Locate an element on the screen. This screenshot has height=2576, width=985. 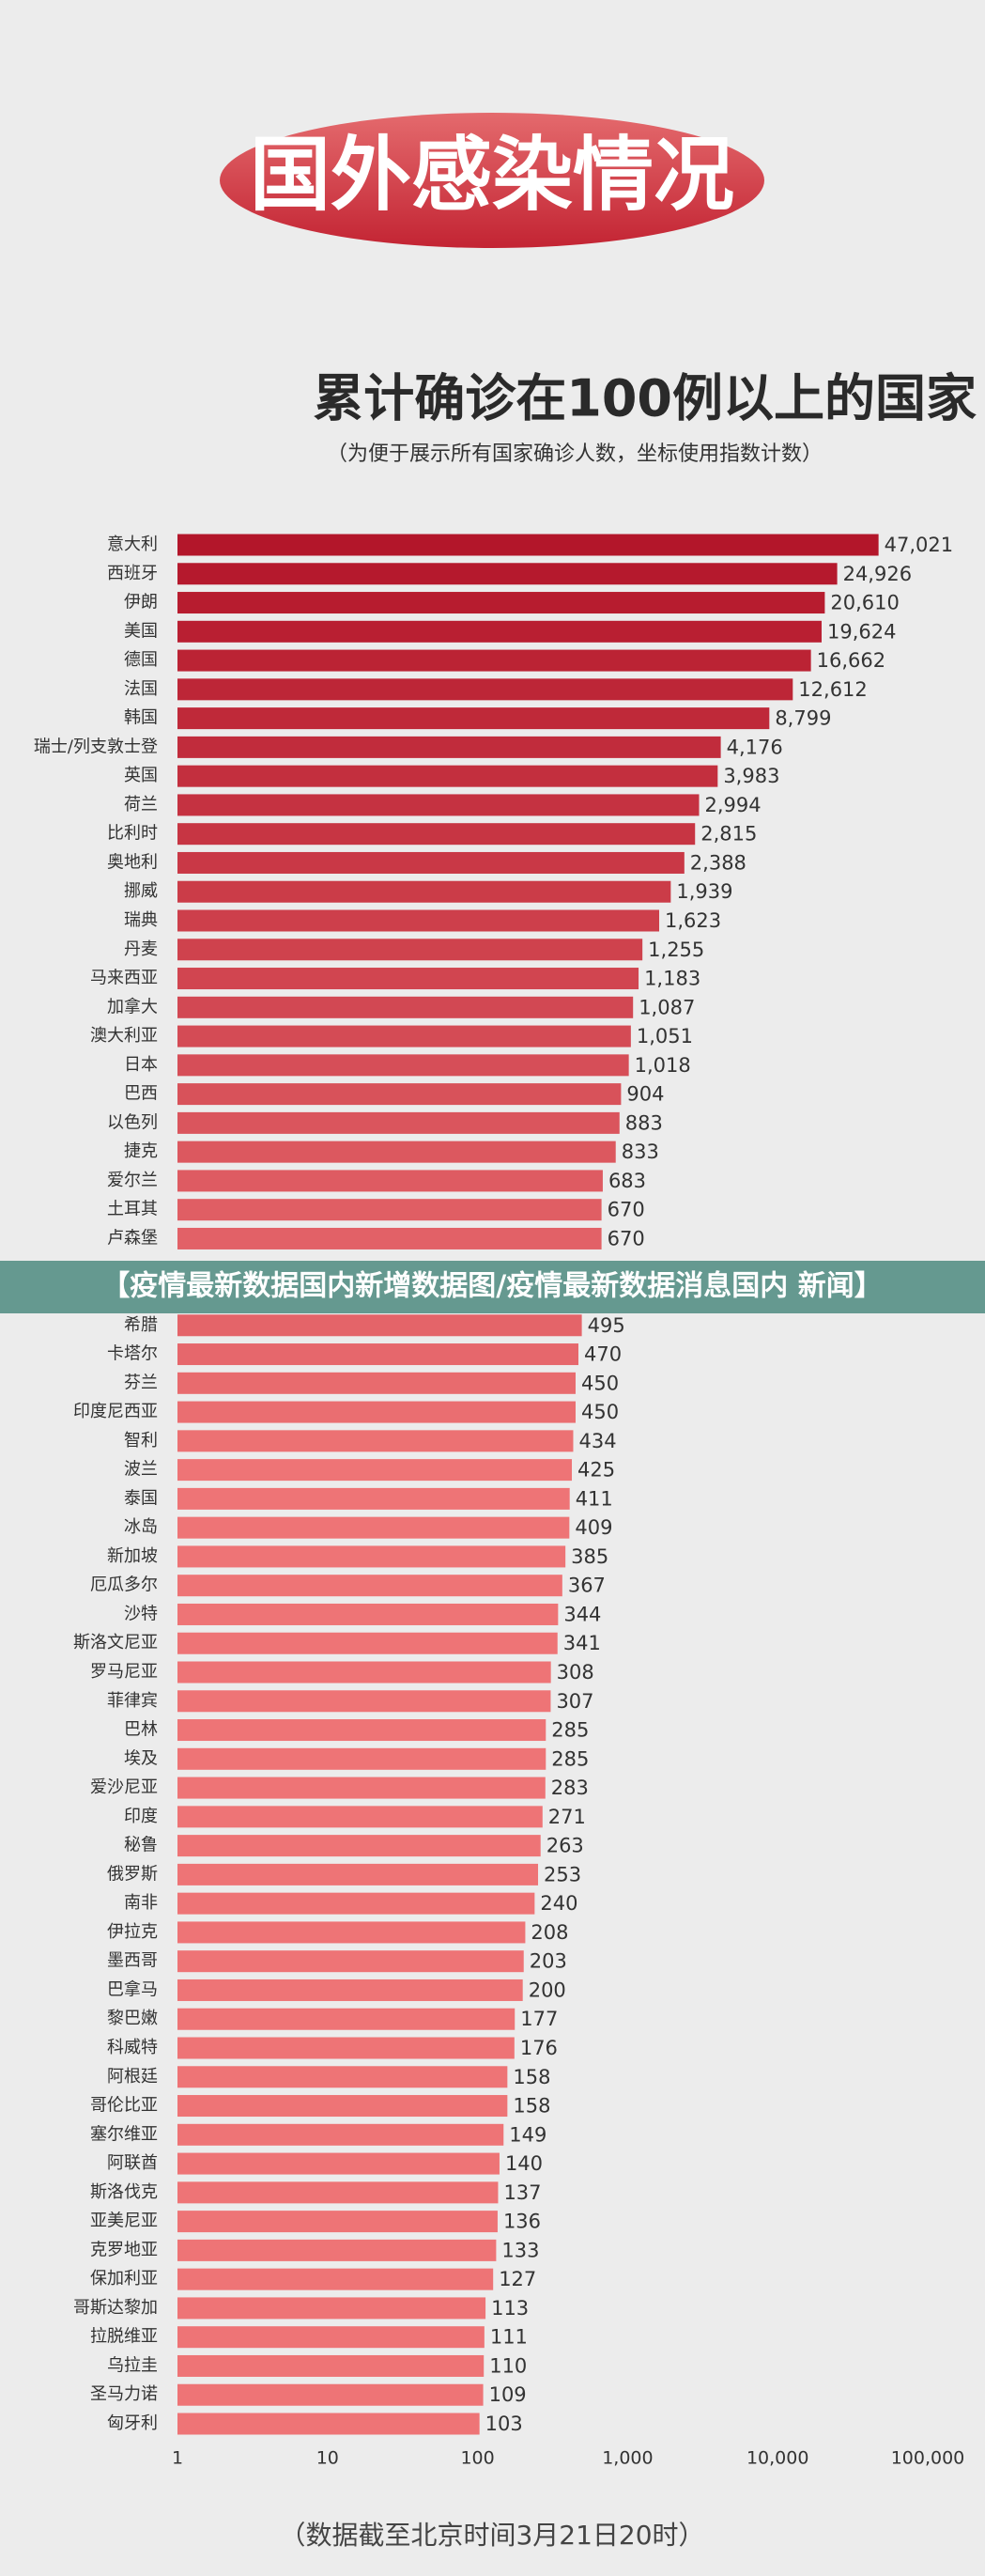
value-label: 670 is located at coordinates (626, 1210).